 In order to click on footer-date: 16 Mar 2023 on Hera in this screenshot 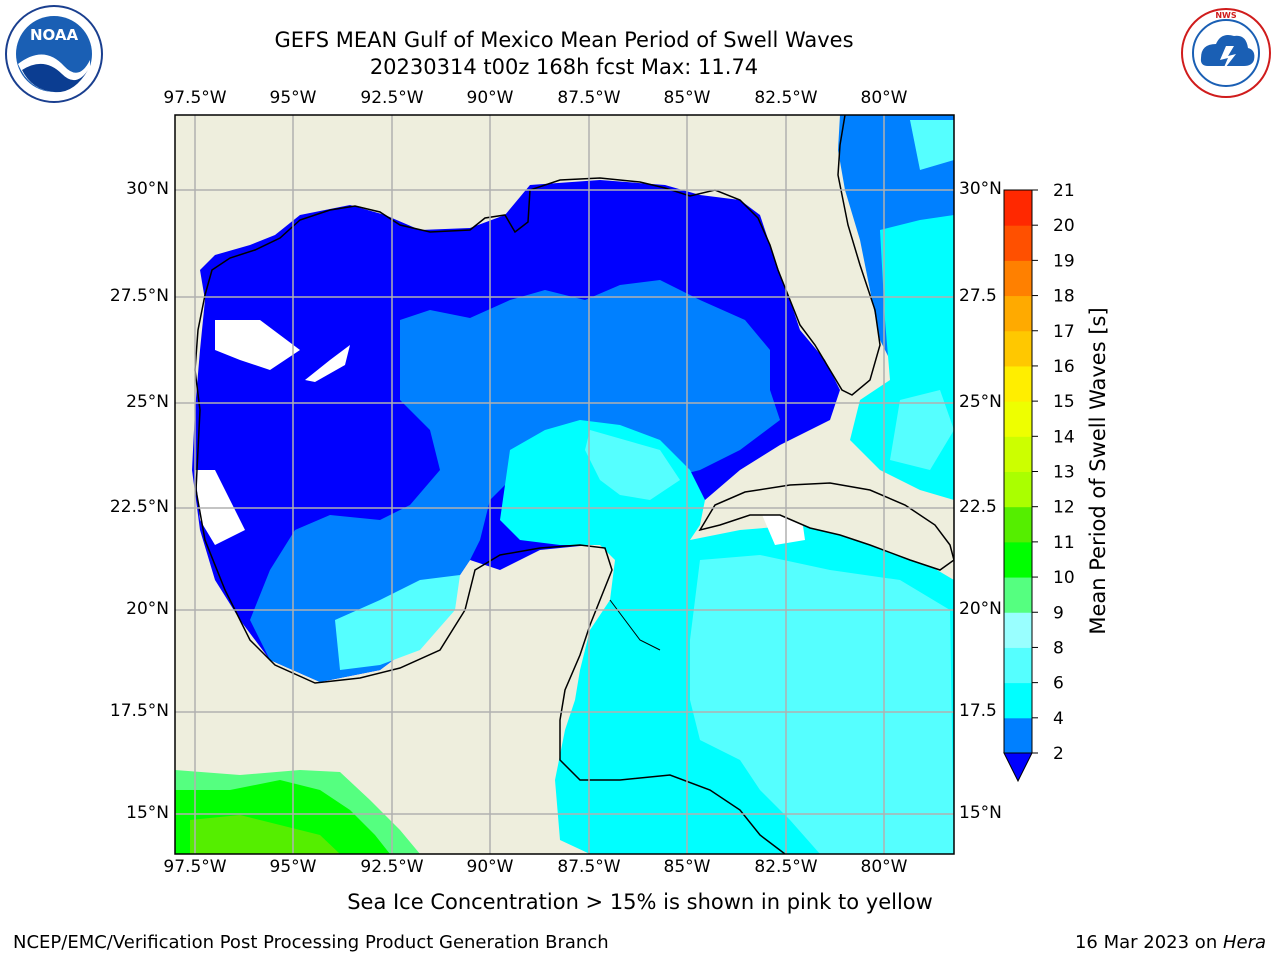, I will do `click(1170, 942)`.